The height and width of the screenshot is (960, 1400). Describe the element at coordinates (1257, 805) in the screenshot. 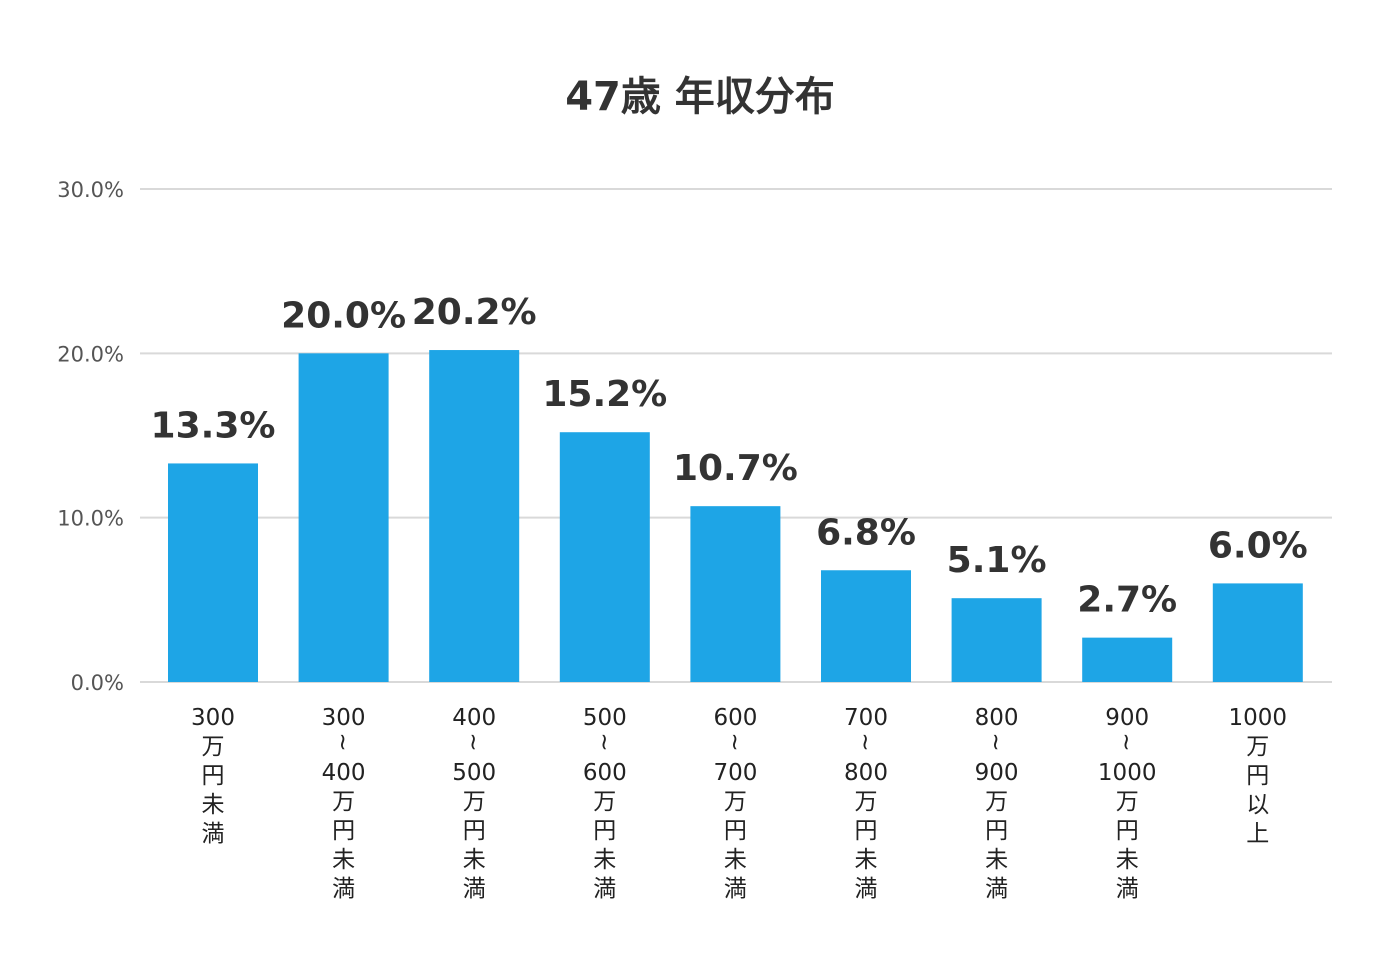

I see `x-tick-label-line: 以` at that location.